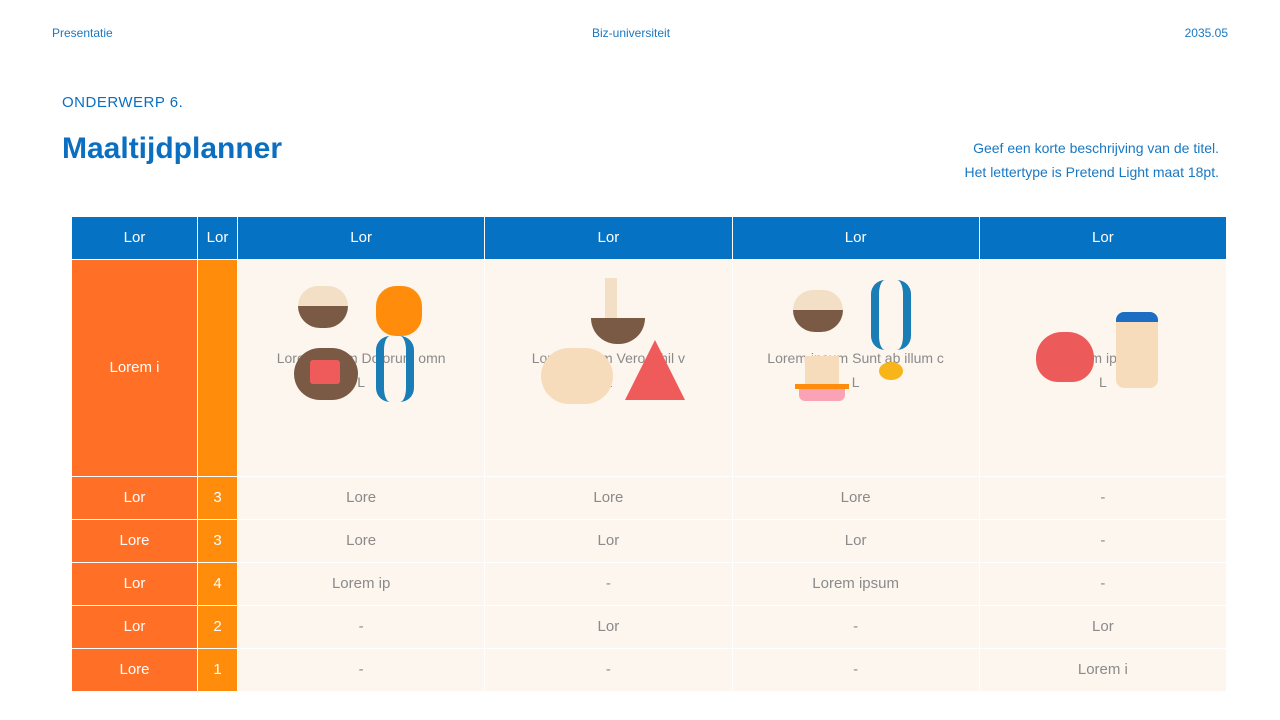 This screenshot has height=720, width=1280. Describe the element at coordinates (217, 669) in the screenshot. I see `row-count: 1` at that location.